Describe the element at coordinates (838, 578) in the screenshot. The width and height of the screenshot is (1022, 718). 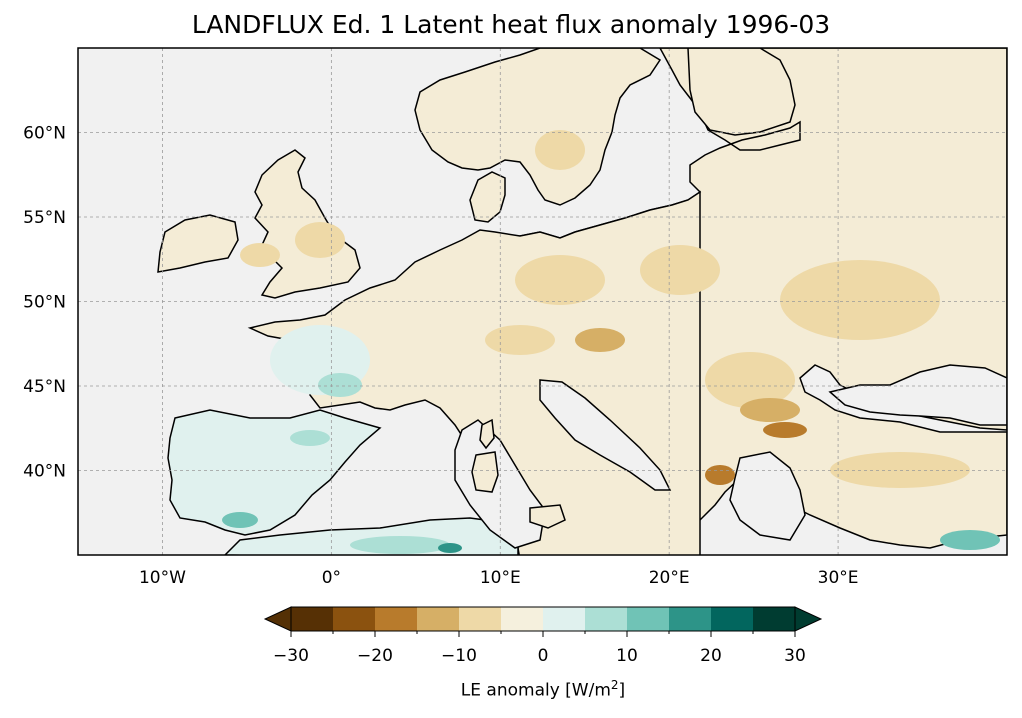
I see `lon-tick-label: 30°E` at that location.